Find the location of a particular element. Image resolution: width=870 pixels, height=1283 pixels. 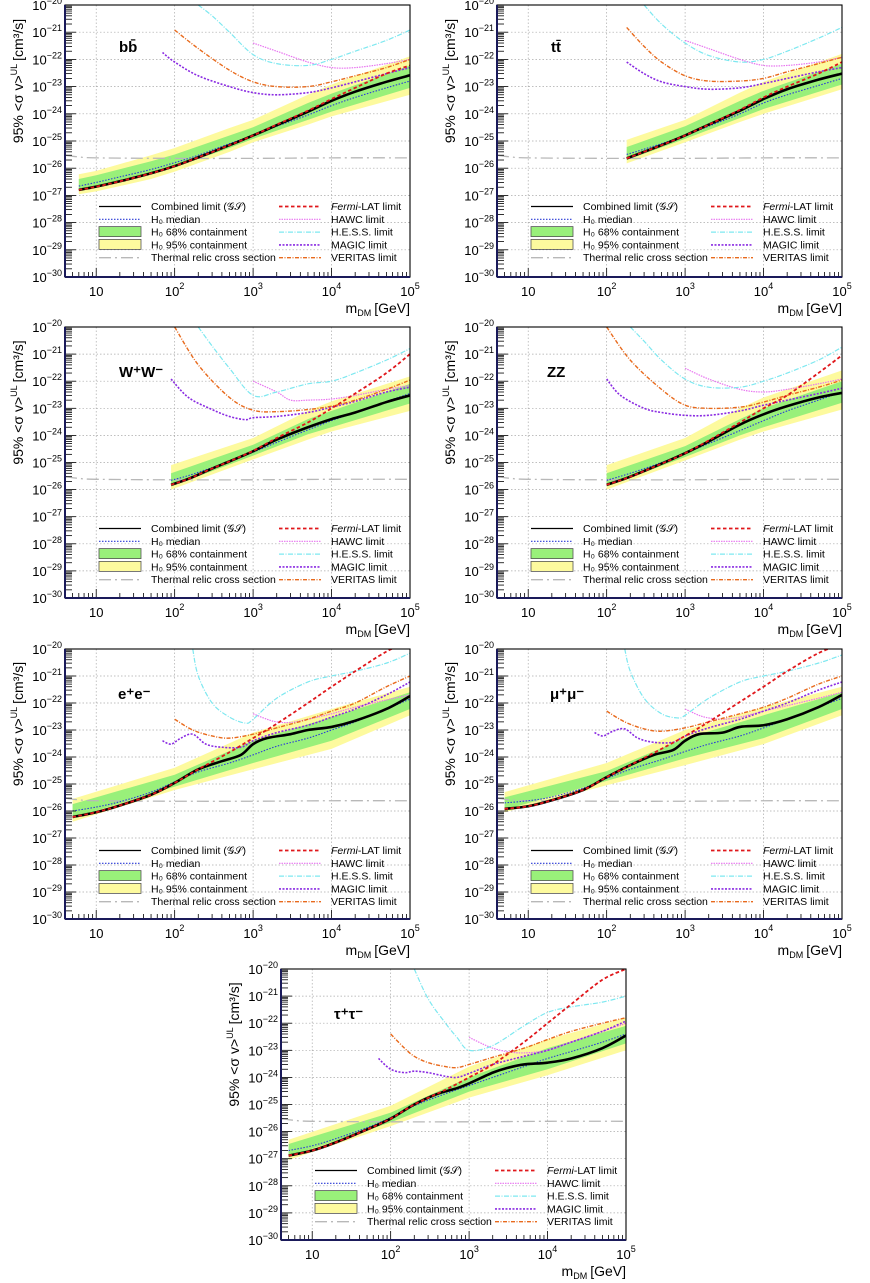

series-combined-limit is located at coordinates (457, 1095).